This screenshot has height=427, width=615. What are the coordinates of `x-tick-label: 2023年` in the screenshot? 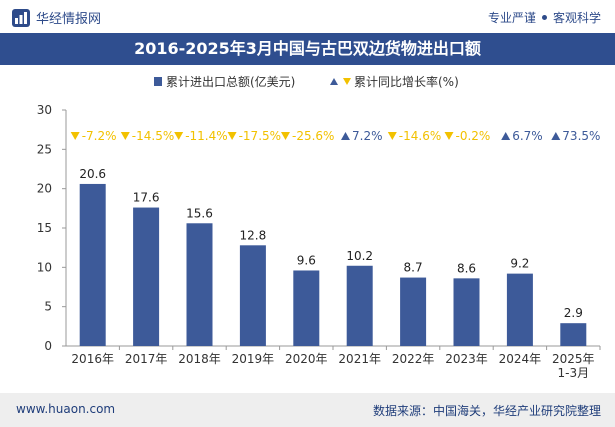 It's located at (466, 359).